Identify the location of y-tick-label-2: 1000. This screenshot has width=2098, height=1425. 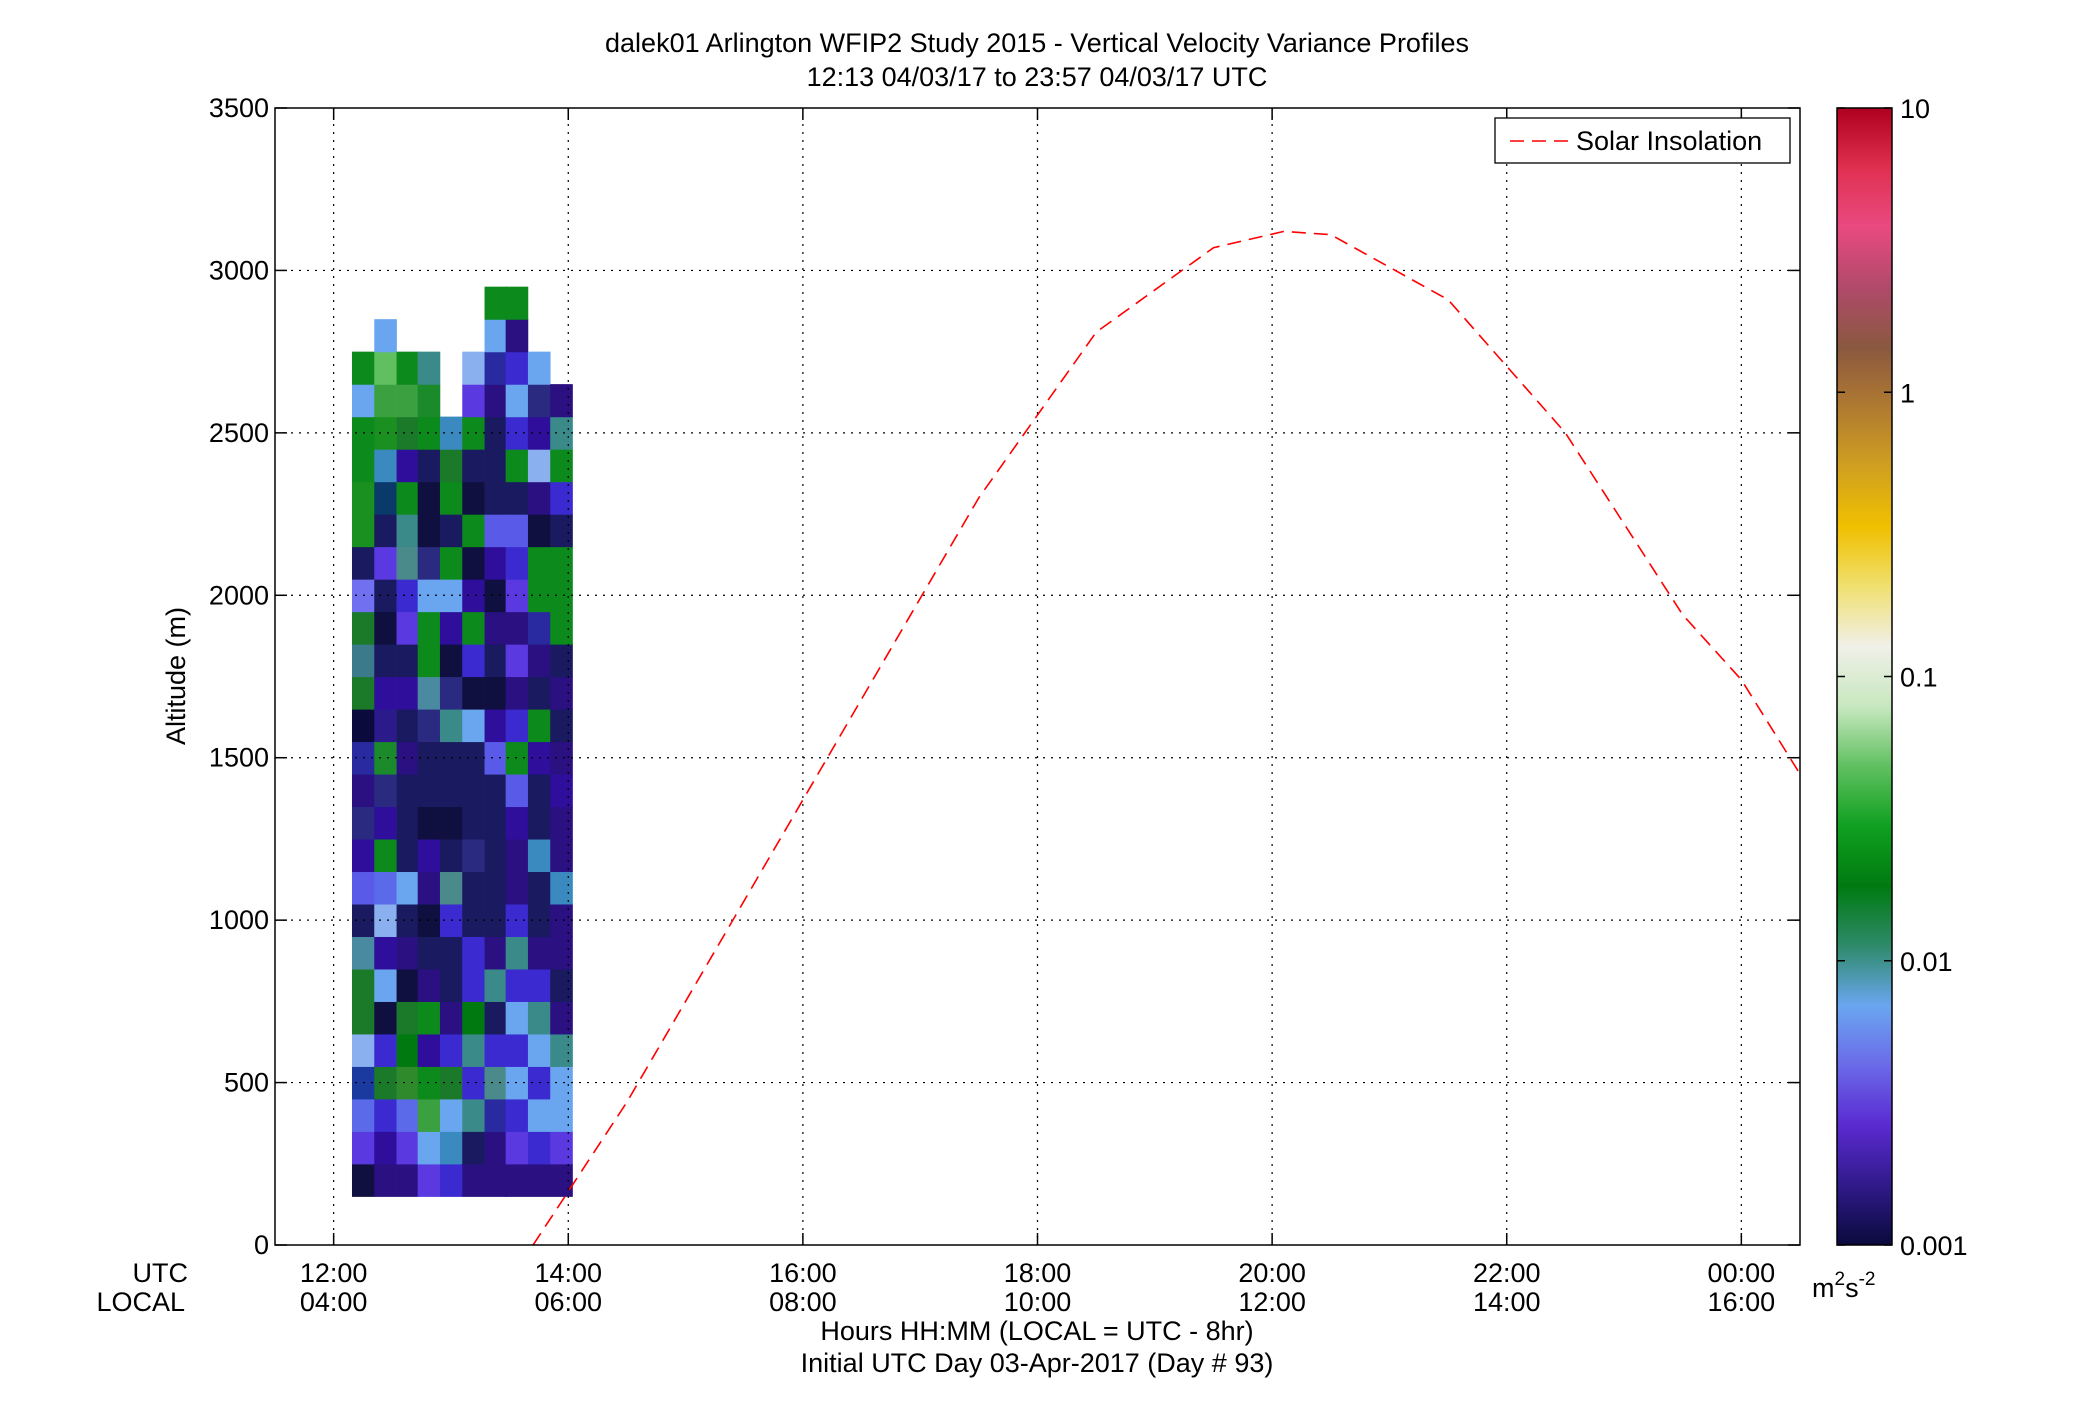
(239, 920).